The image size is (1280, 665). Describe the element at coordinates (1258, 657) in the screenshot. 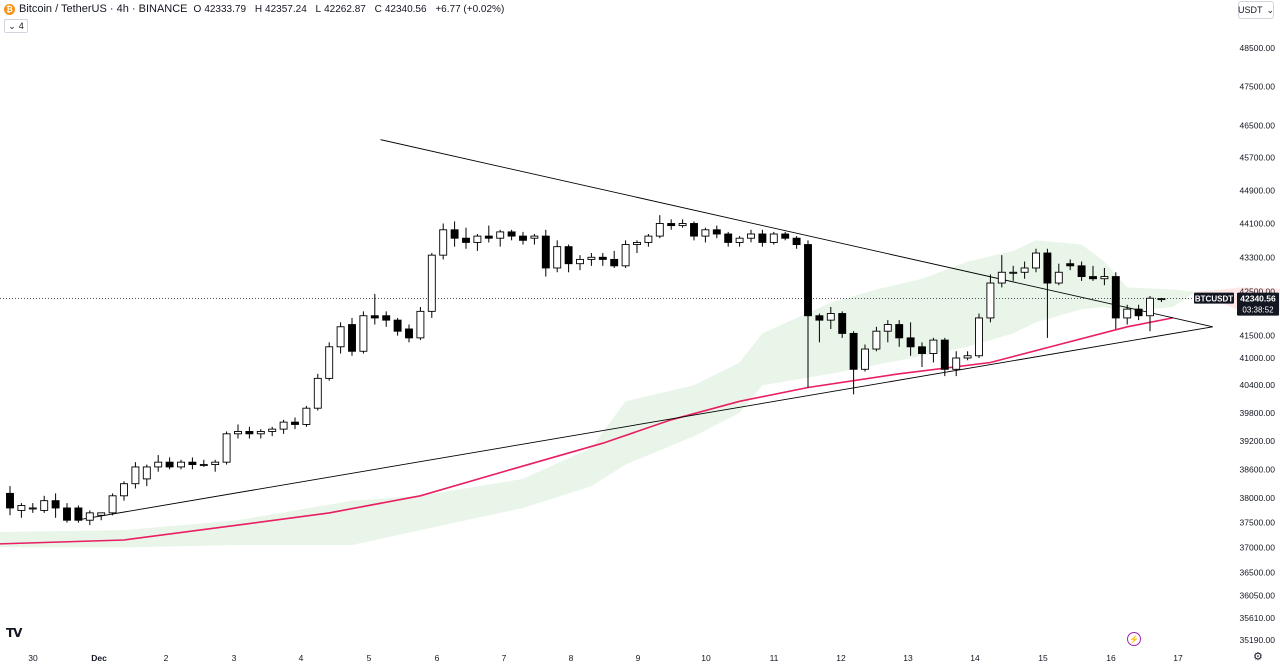

I see `gear-icon: ⚙` at that location.